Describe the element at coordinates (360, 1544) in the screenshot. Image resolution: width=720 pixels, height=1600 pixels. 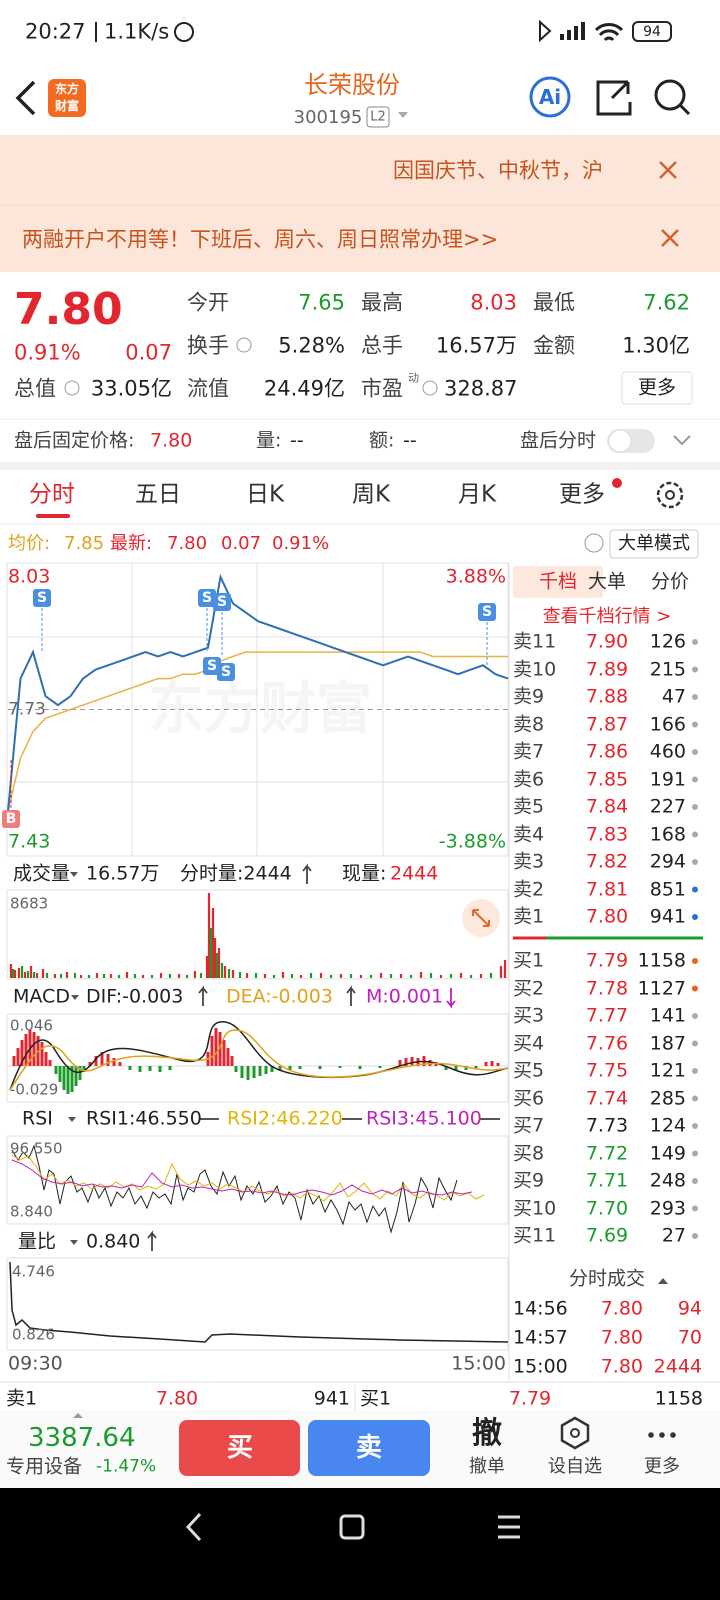
I see `nav-bar` at that location.